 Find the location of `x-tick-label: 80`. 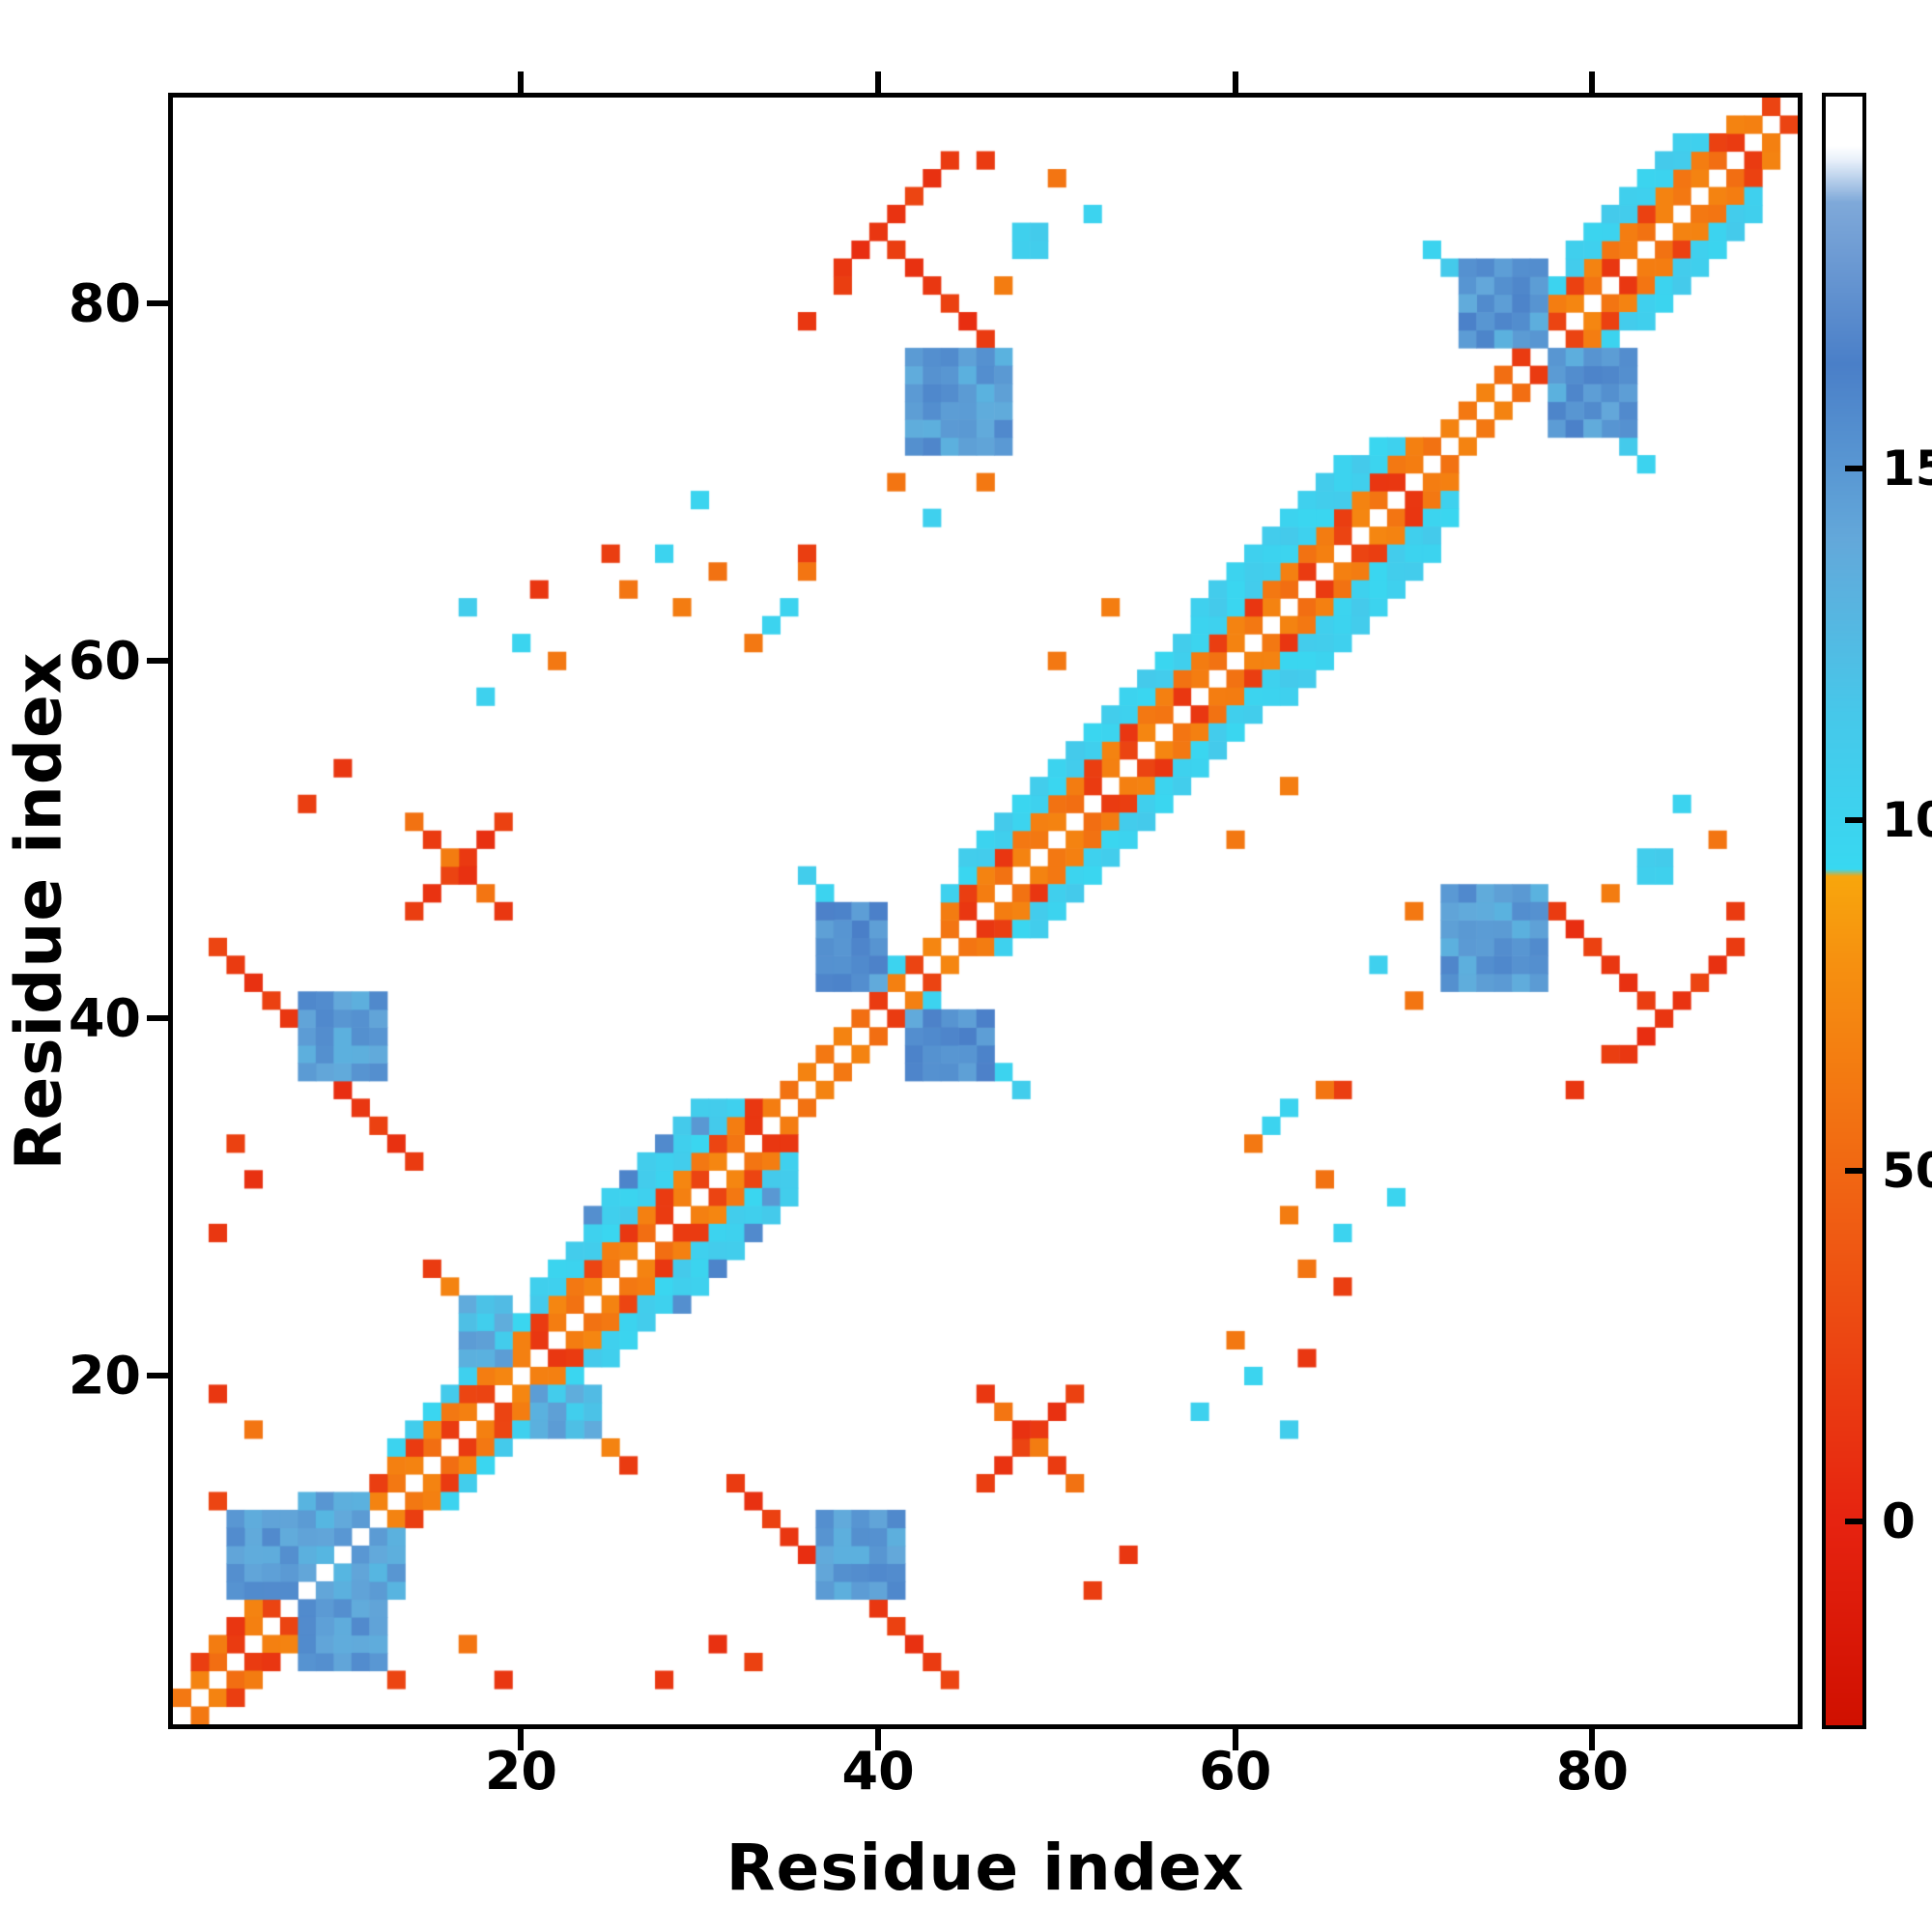

x-tick-label: 80 is located at coordinates (1592, 1771).